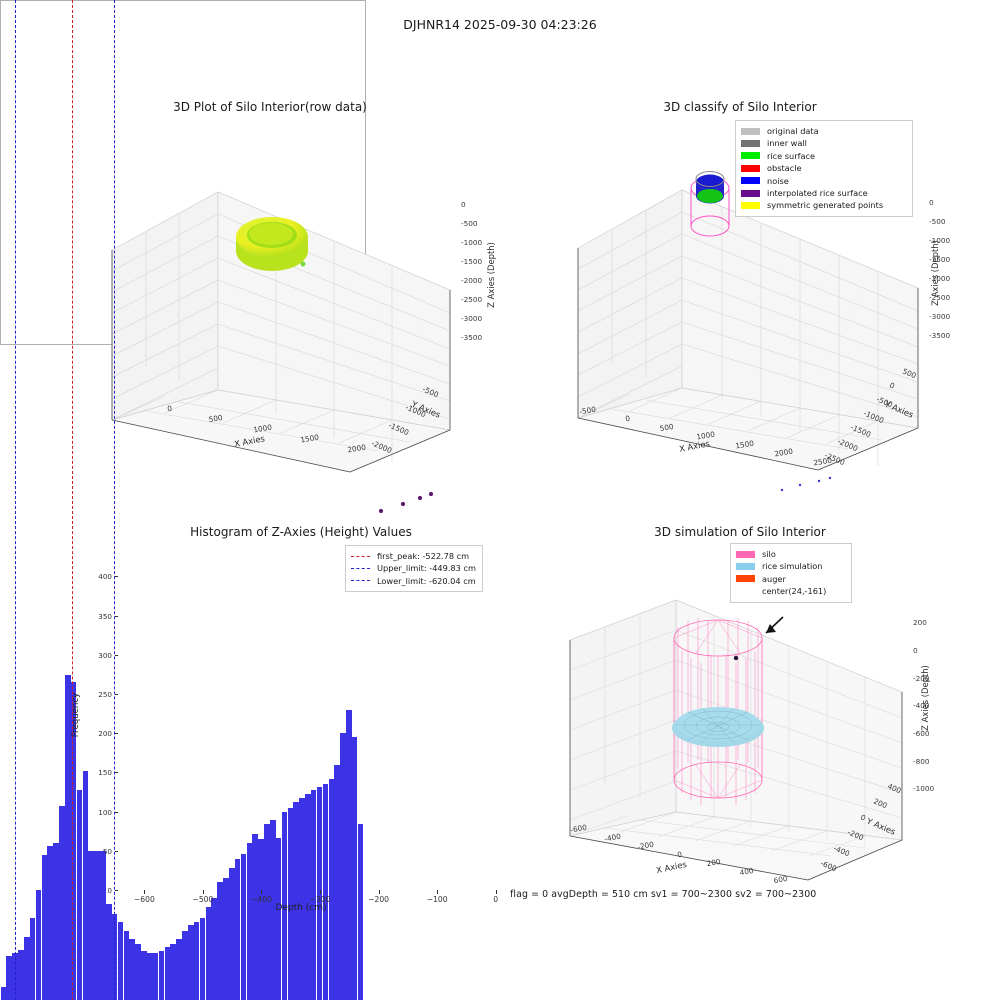  What do you see at coordinates (203, 899) in the screenshot?
I see `histogram-xtick: −500` at bounding box center [203, 899].